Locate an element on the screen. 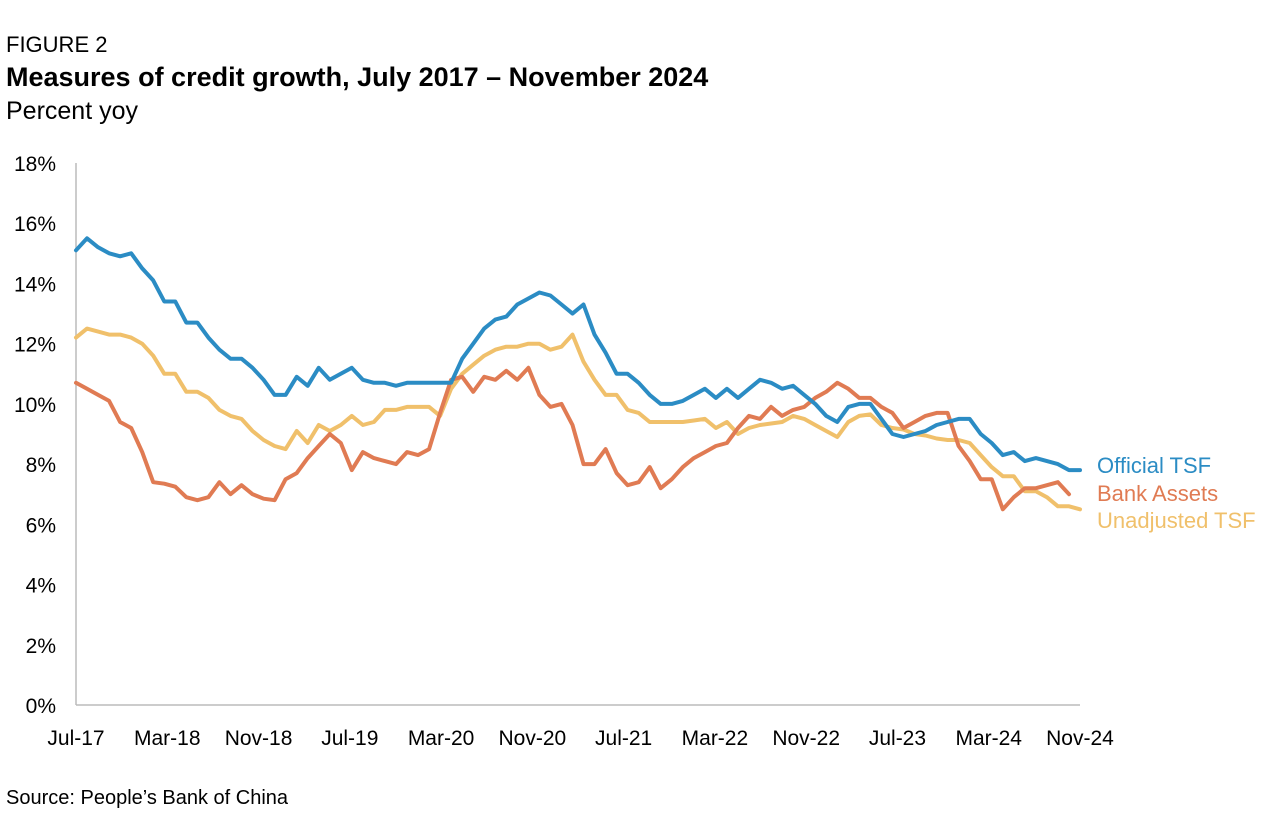 The height and width of the screenshot is (833, 1280). y-tick-label: 2% is located at coordinates (41, 646).